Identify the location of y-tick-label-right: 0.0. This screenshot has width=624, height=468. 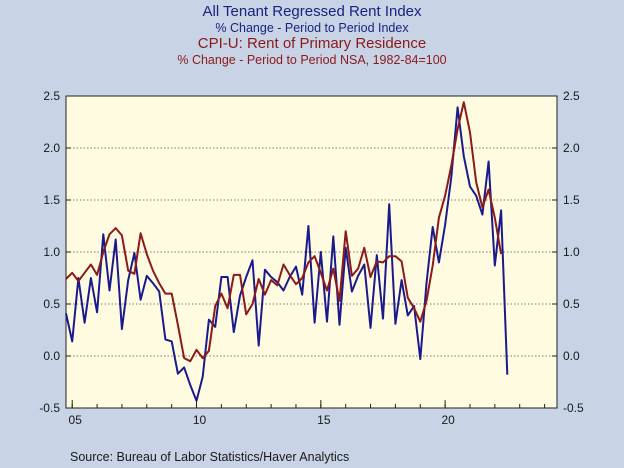
(571, 356).